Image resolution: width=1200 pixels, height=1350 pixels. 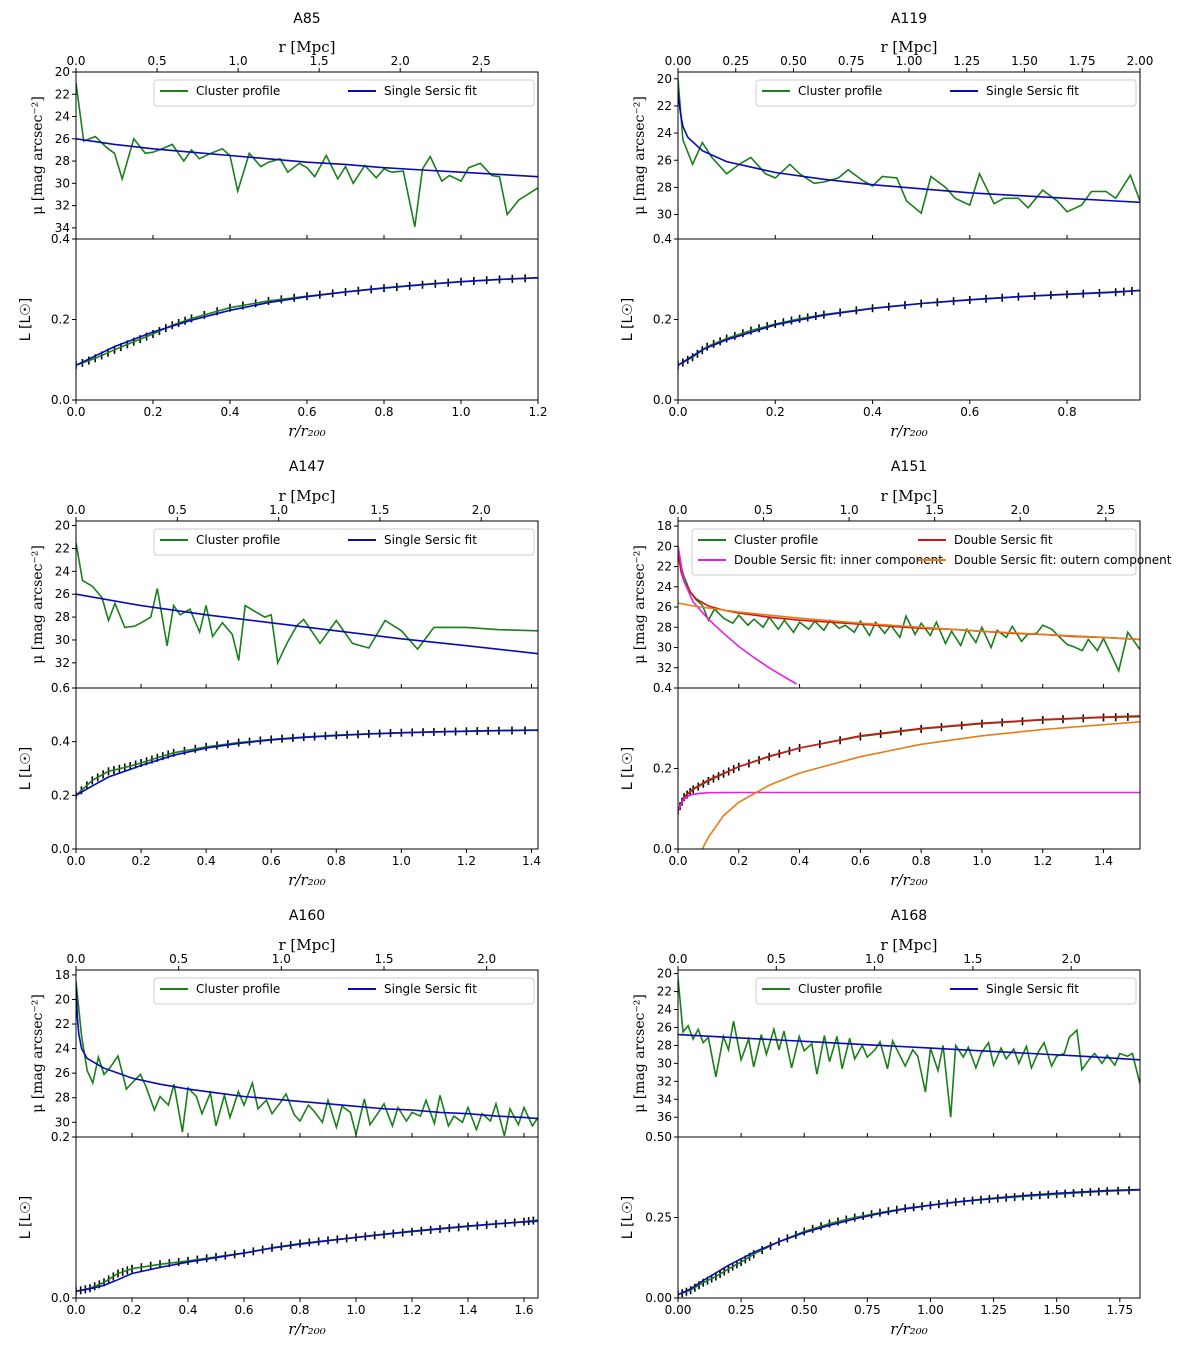 What do you see at coordinates (741, 1310) in the screenshot?
I see `L-x-tick-label: 0.25` at bounding box center [741, 1310].